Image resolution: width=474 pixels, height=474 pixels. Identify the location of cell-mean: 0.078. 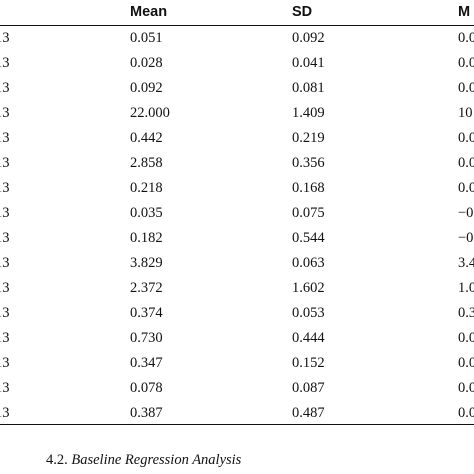
(146, 388).